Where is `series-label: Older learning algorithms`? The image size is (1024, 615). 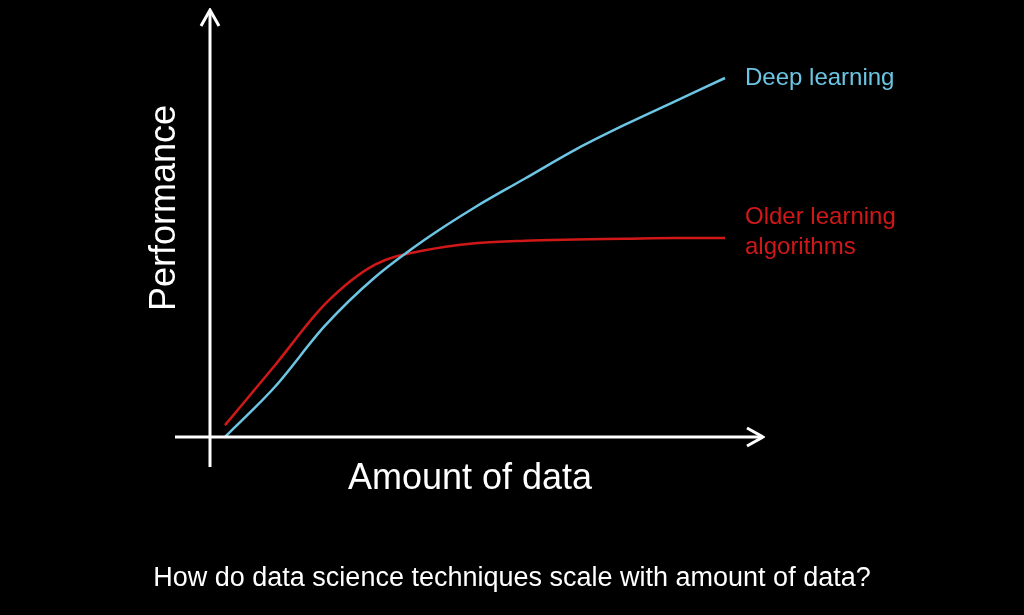
series-label: Older learning algorithms is located at coordinates (820, 230).